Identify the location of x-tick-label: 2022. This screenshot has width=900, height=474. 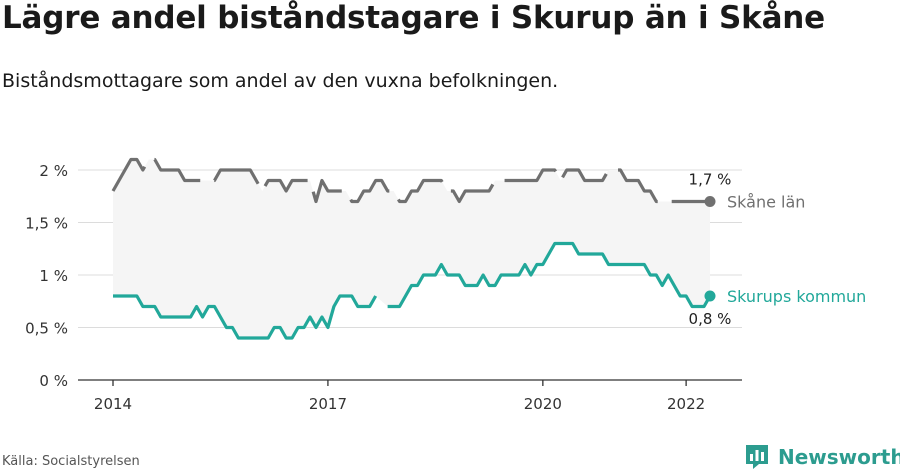
(686, 404).